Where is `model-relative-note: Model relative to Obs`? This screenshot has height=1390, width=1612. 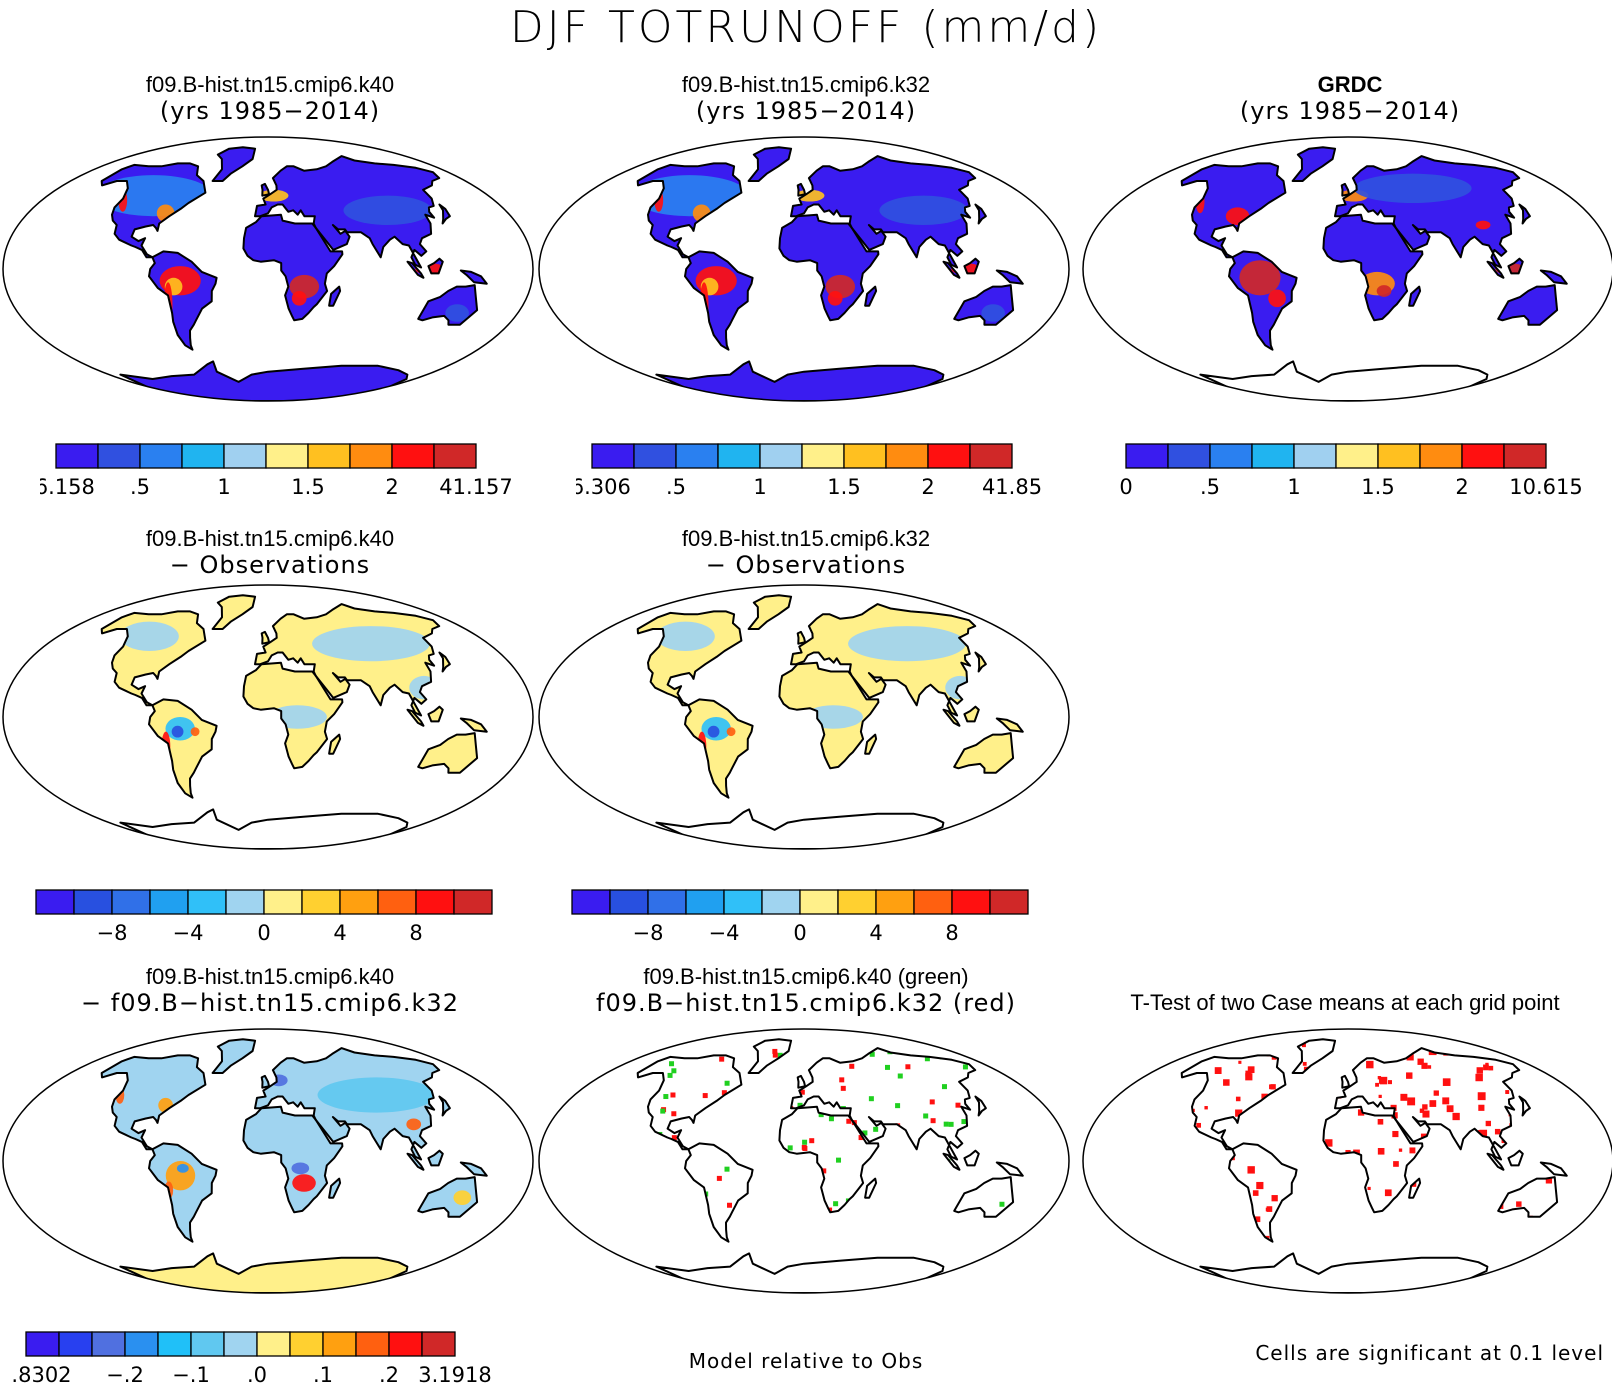 model-relative-note: Model relative to Obs is located at coordinates (806, 1361).